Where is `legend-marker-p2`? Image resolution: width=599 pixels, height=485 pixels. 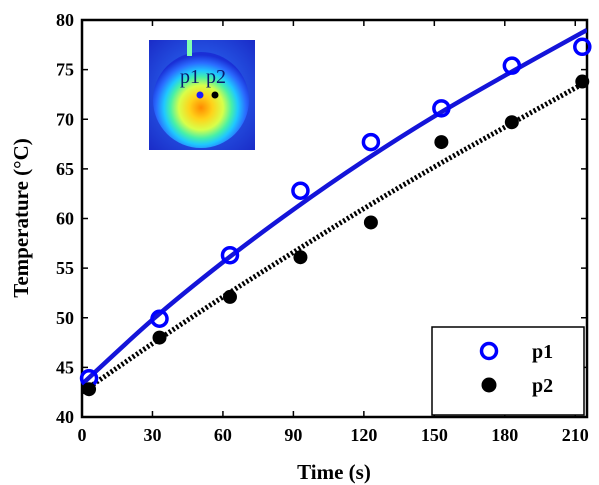 legend-marker-p2 is located at coordinates (489, 385).